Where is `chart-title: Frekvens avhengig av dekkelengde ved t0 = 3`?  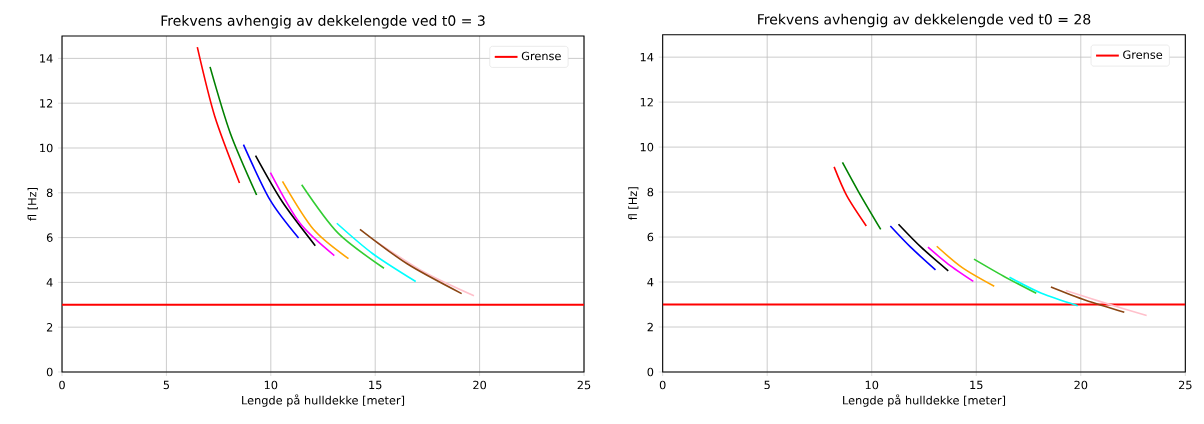 chart-title: Frekvens avhengig av dekkelengde ved t0 = 3 is located at coordinates (323, 22).